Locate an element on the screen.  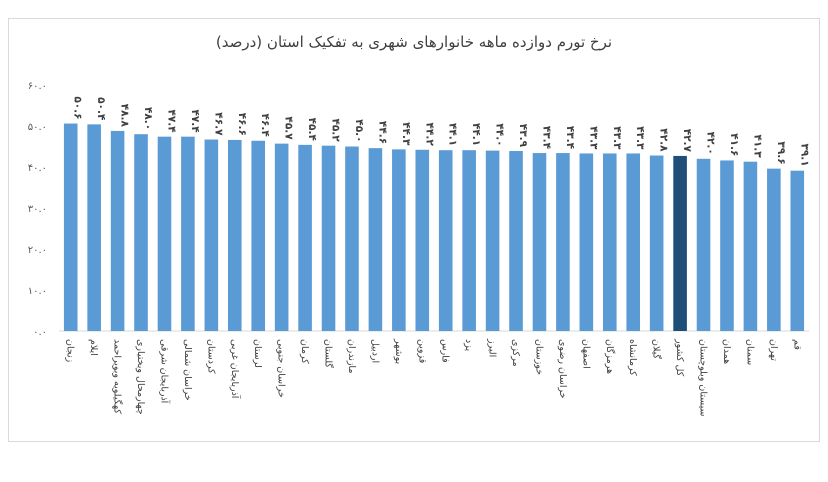
category-label: تهران is located at coordinates (773, 350).